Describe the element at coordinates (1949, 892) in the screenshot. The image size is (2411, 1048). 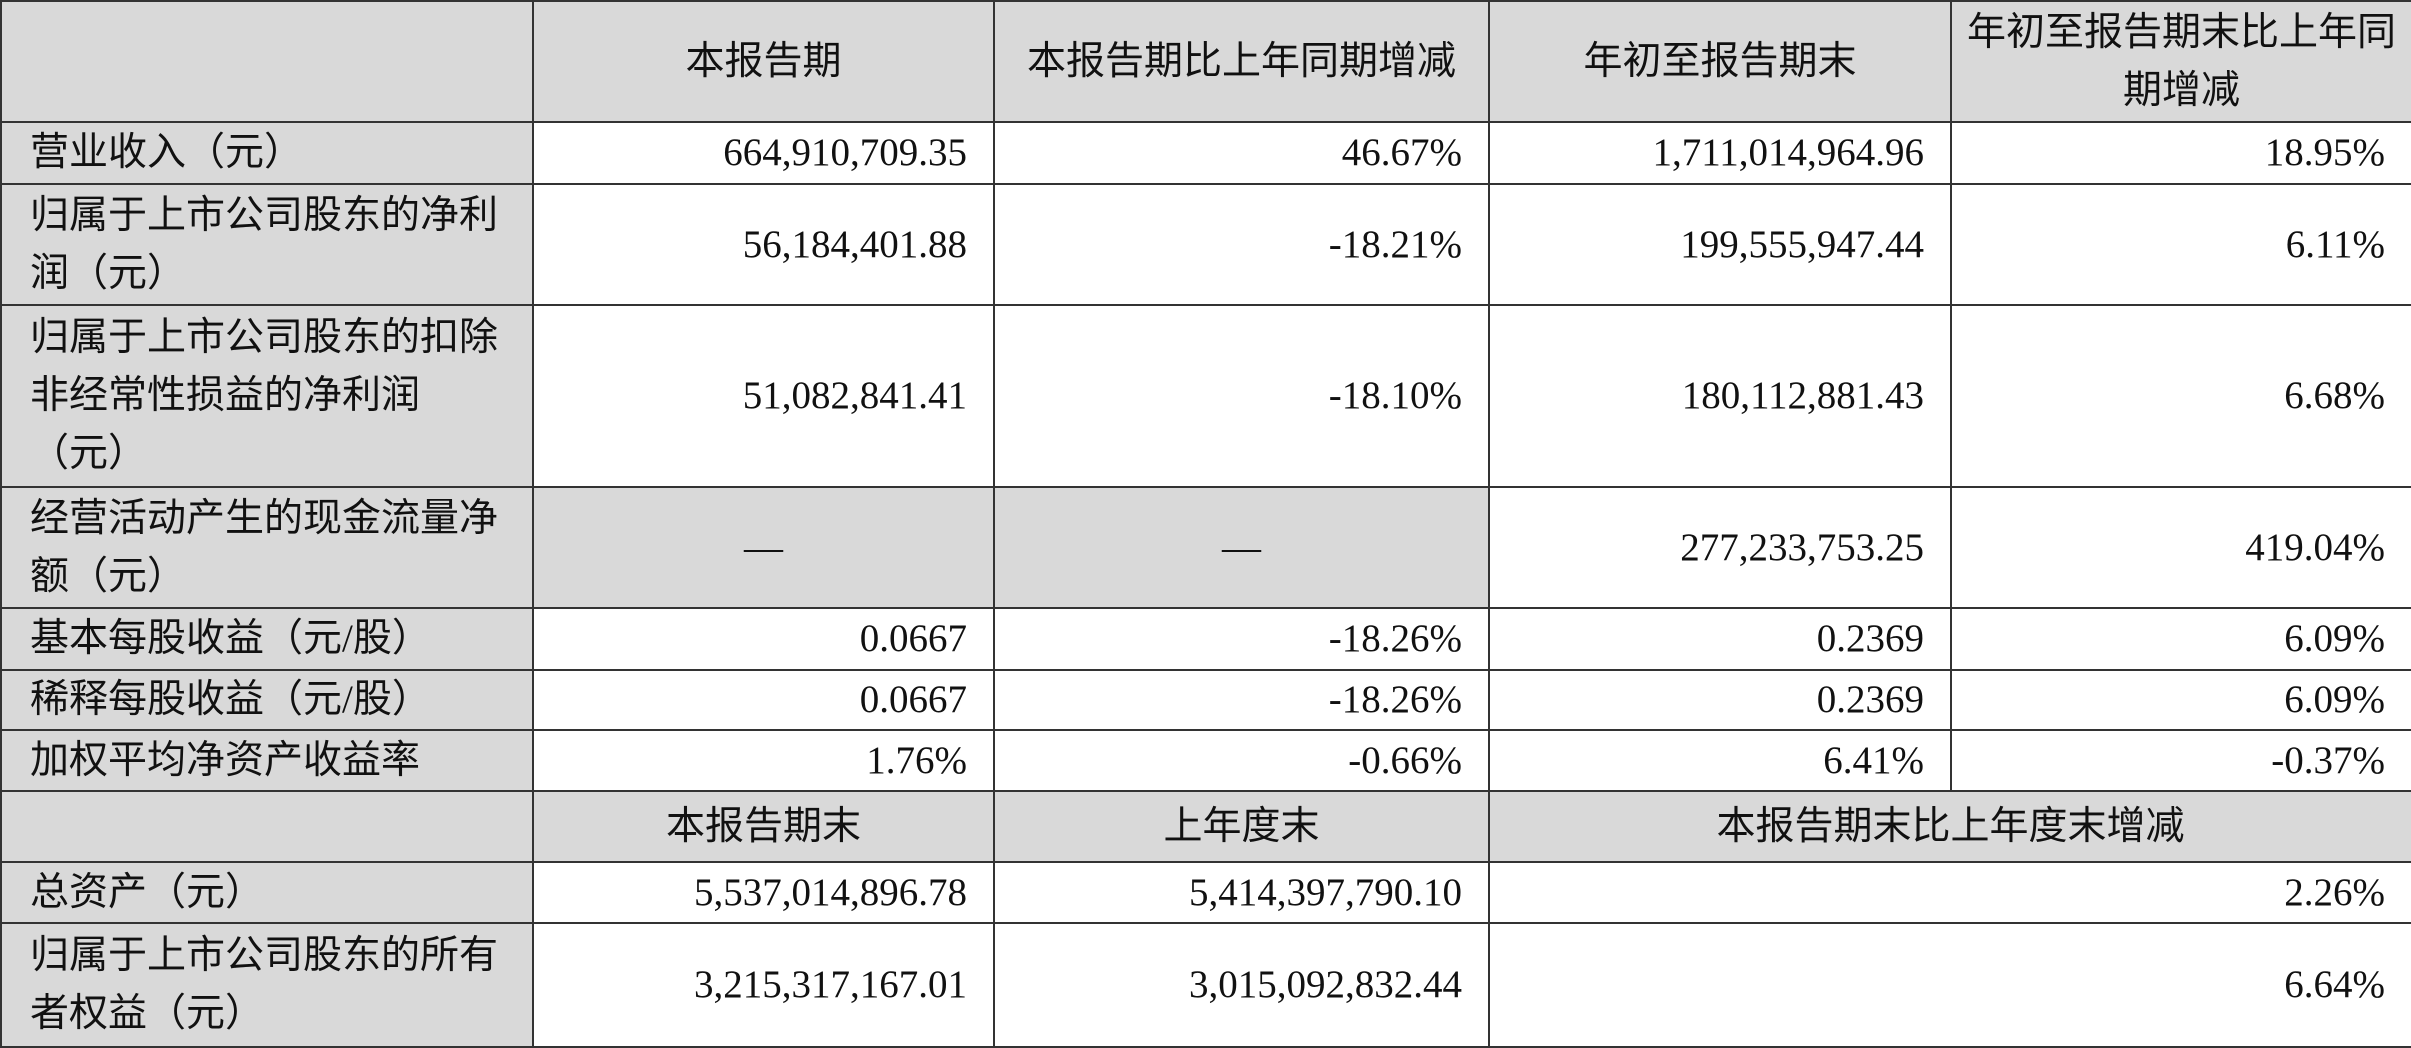
I see `cell: 2.26%` at that location.